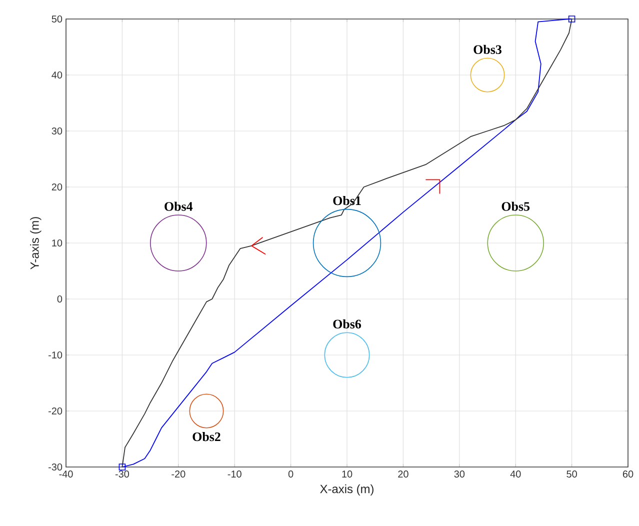 The height and width of the screenshot is (526, 639). Describe the element at coordinates (571, 474) in the screenshot. I see `x-tick-label: 50` at that location.